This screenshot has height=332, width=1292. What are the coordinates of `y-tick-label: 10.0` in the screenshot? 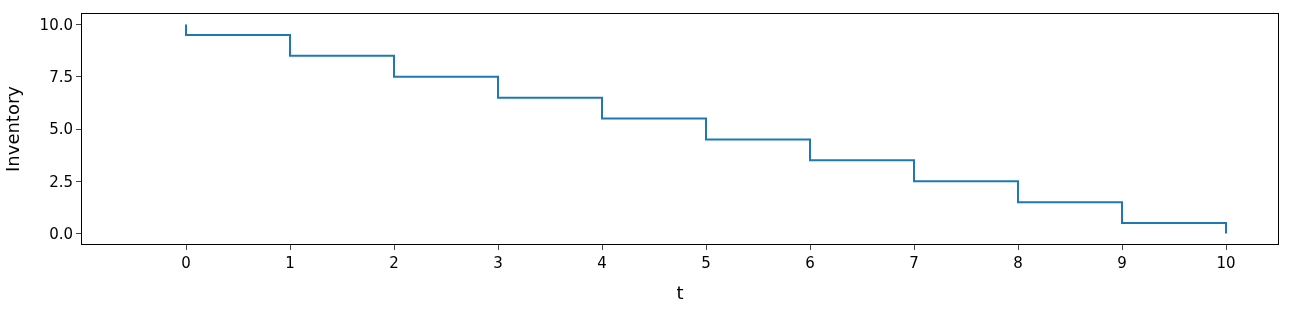 It's located at (56, 24).